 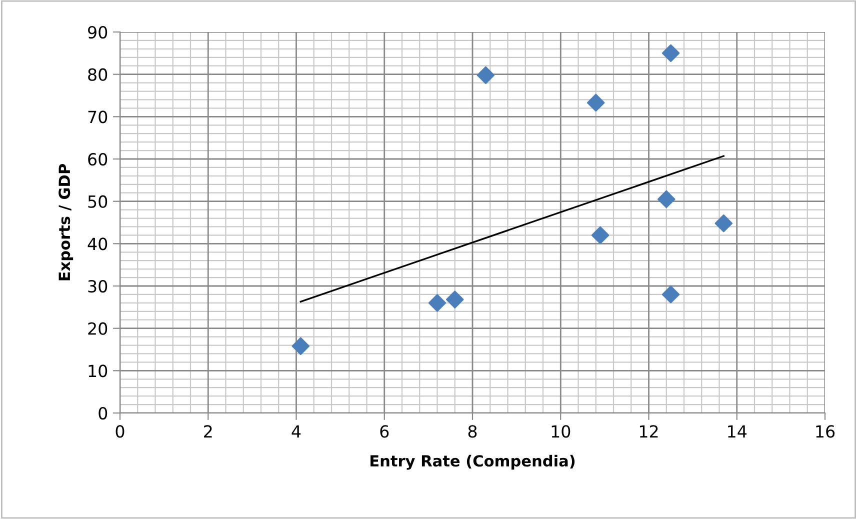 I want to click on y-tick-label: 30, so click(x=98, y=286).